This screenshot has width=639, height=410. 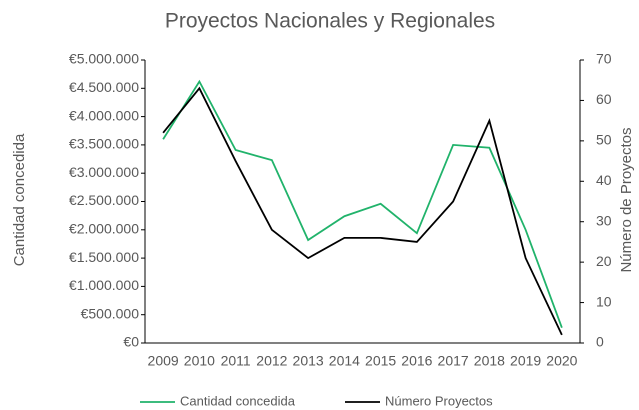 What do you see at coordinates (380, 361) in the screenshot?
I see `x-tick-label: 2015` at bounding box center [380, 361].